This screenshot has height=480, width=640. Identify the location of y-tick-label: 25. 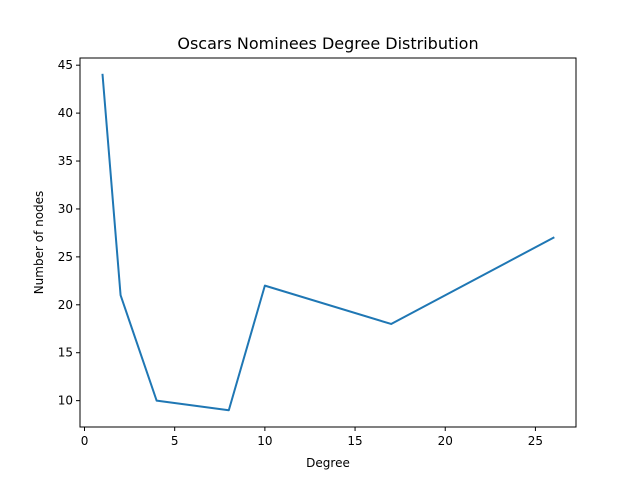
(65, 257).